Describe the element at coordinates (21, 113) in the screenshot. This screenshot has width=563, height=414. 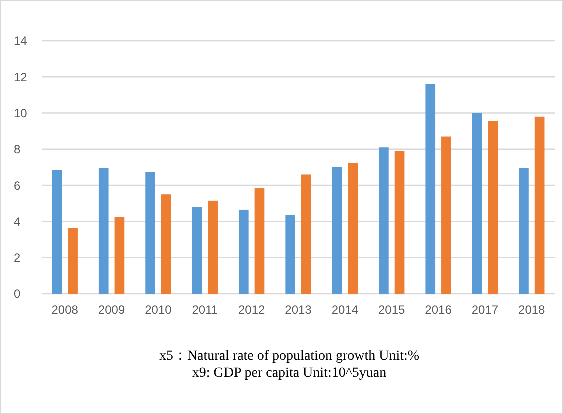
I see `y-tick-label: 10` at that location.